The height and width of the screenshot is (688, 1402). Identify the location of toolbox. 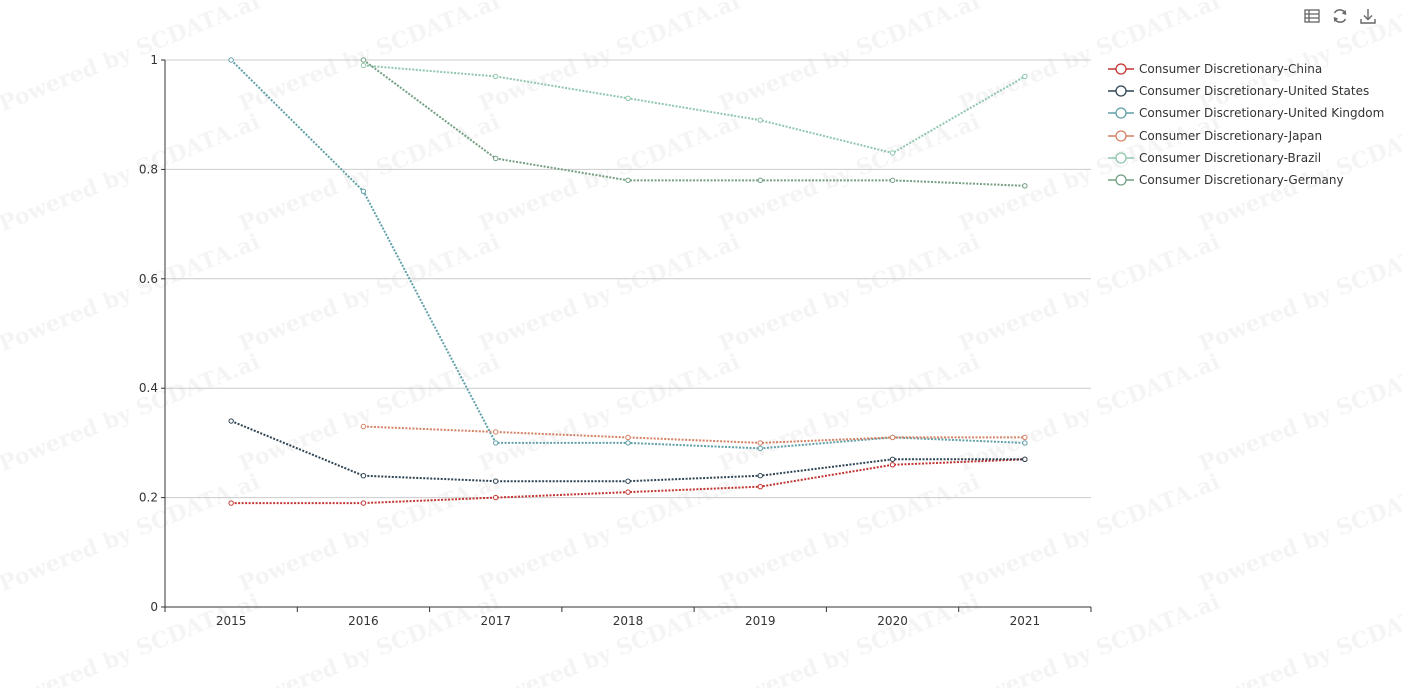
(1340, 16).